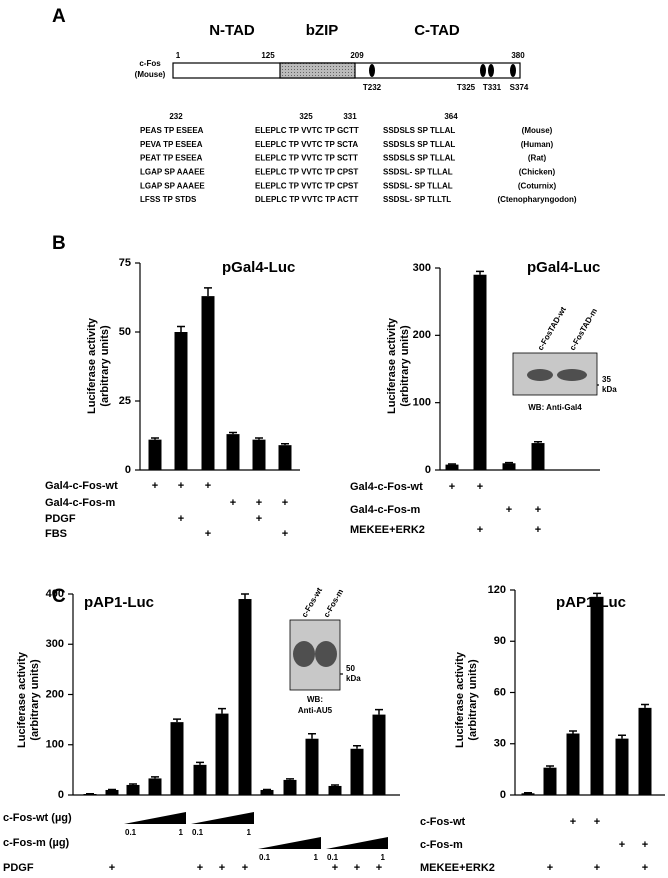 Image resolution: width=668 pixels, height=878 pixels. I want to click on blot-band, so click(572, 375).